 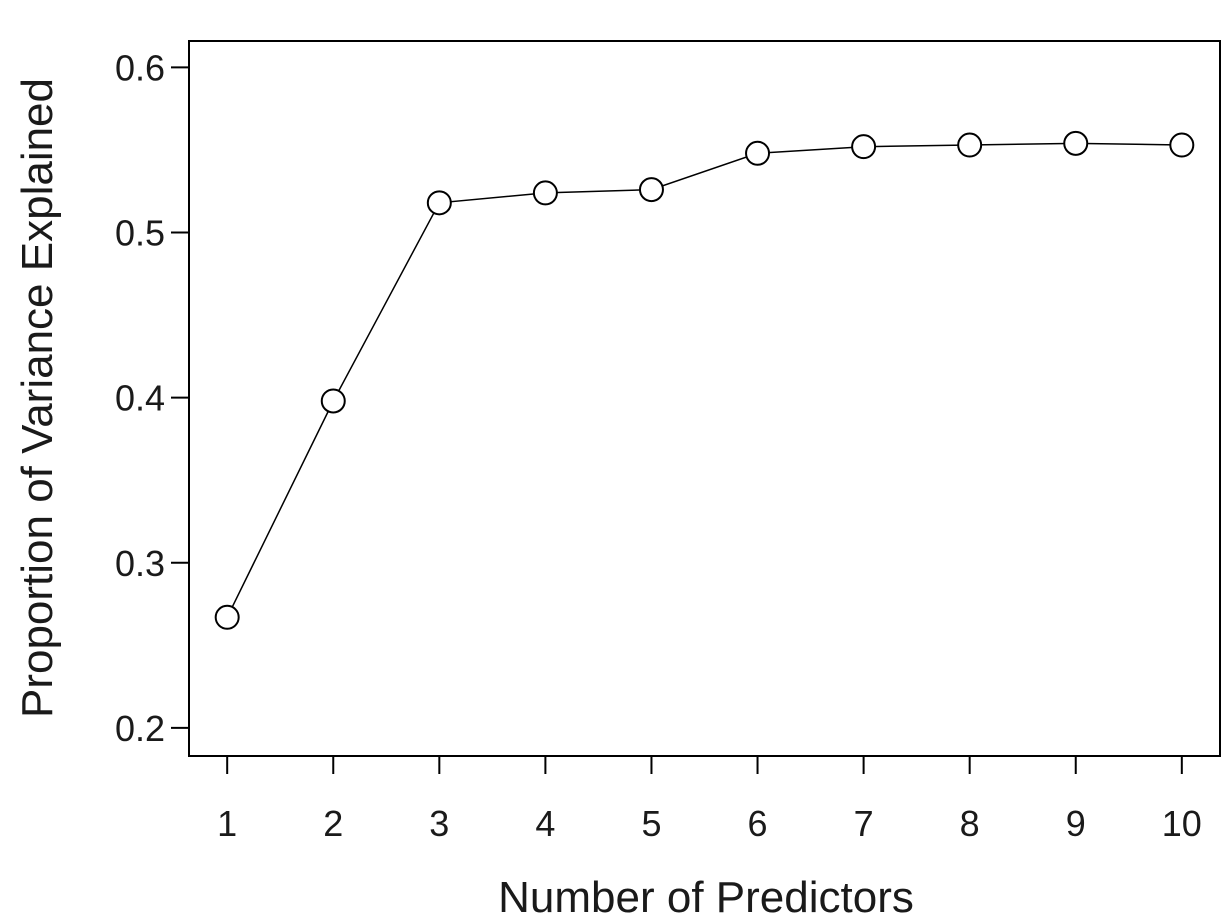 I want to click on x-tick-label: 5, so click(x=651, y=823).